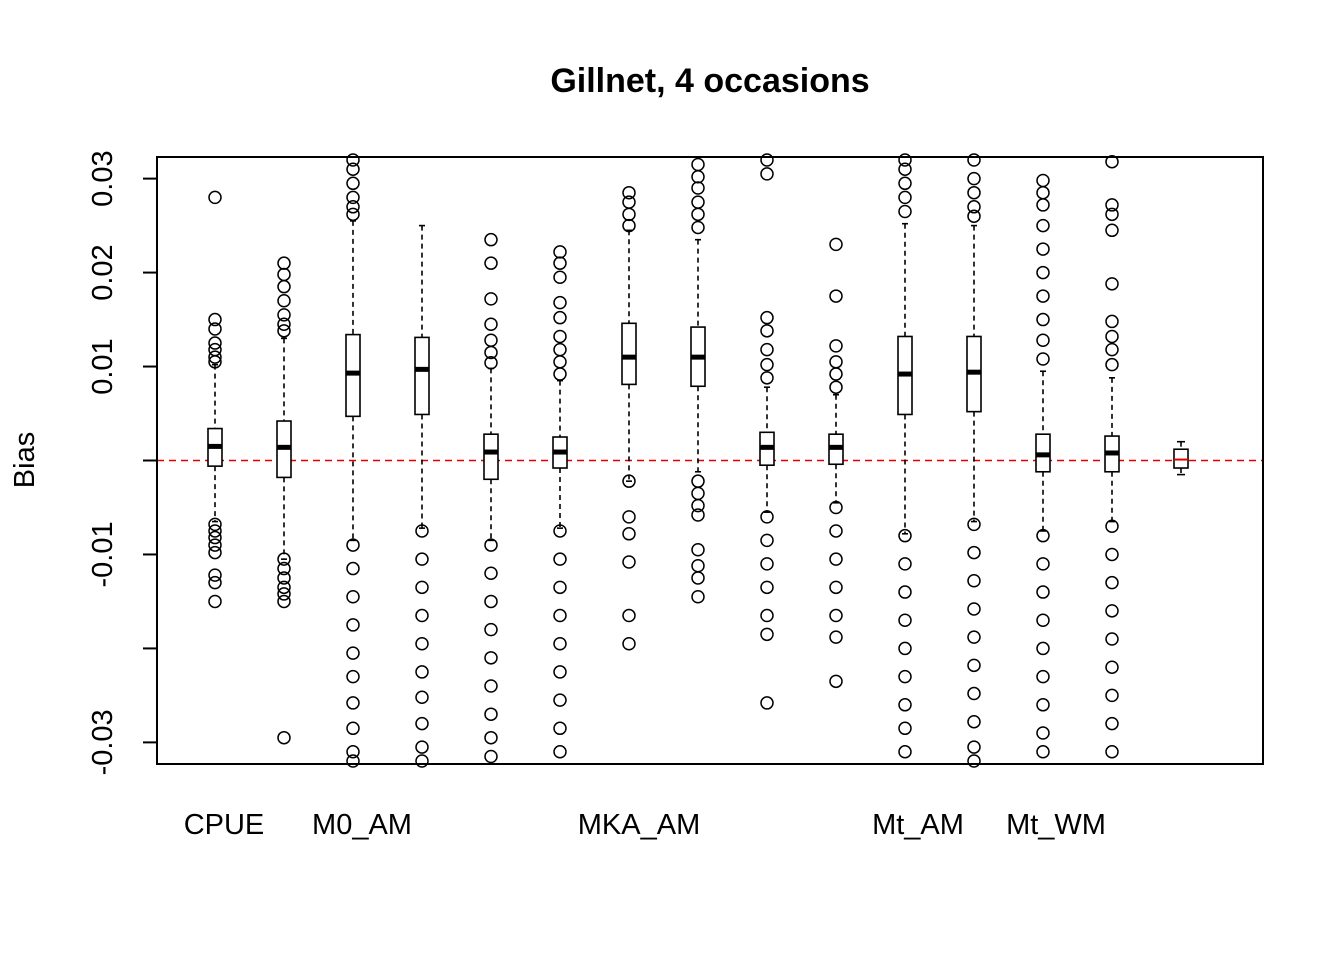  I want to click on category-labels: CPUE M0_AM MKA_AM Mt_AM Mt_WM, so click(645, 825).